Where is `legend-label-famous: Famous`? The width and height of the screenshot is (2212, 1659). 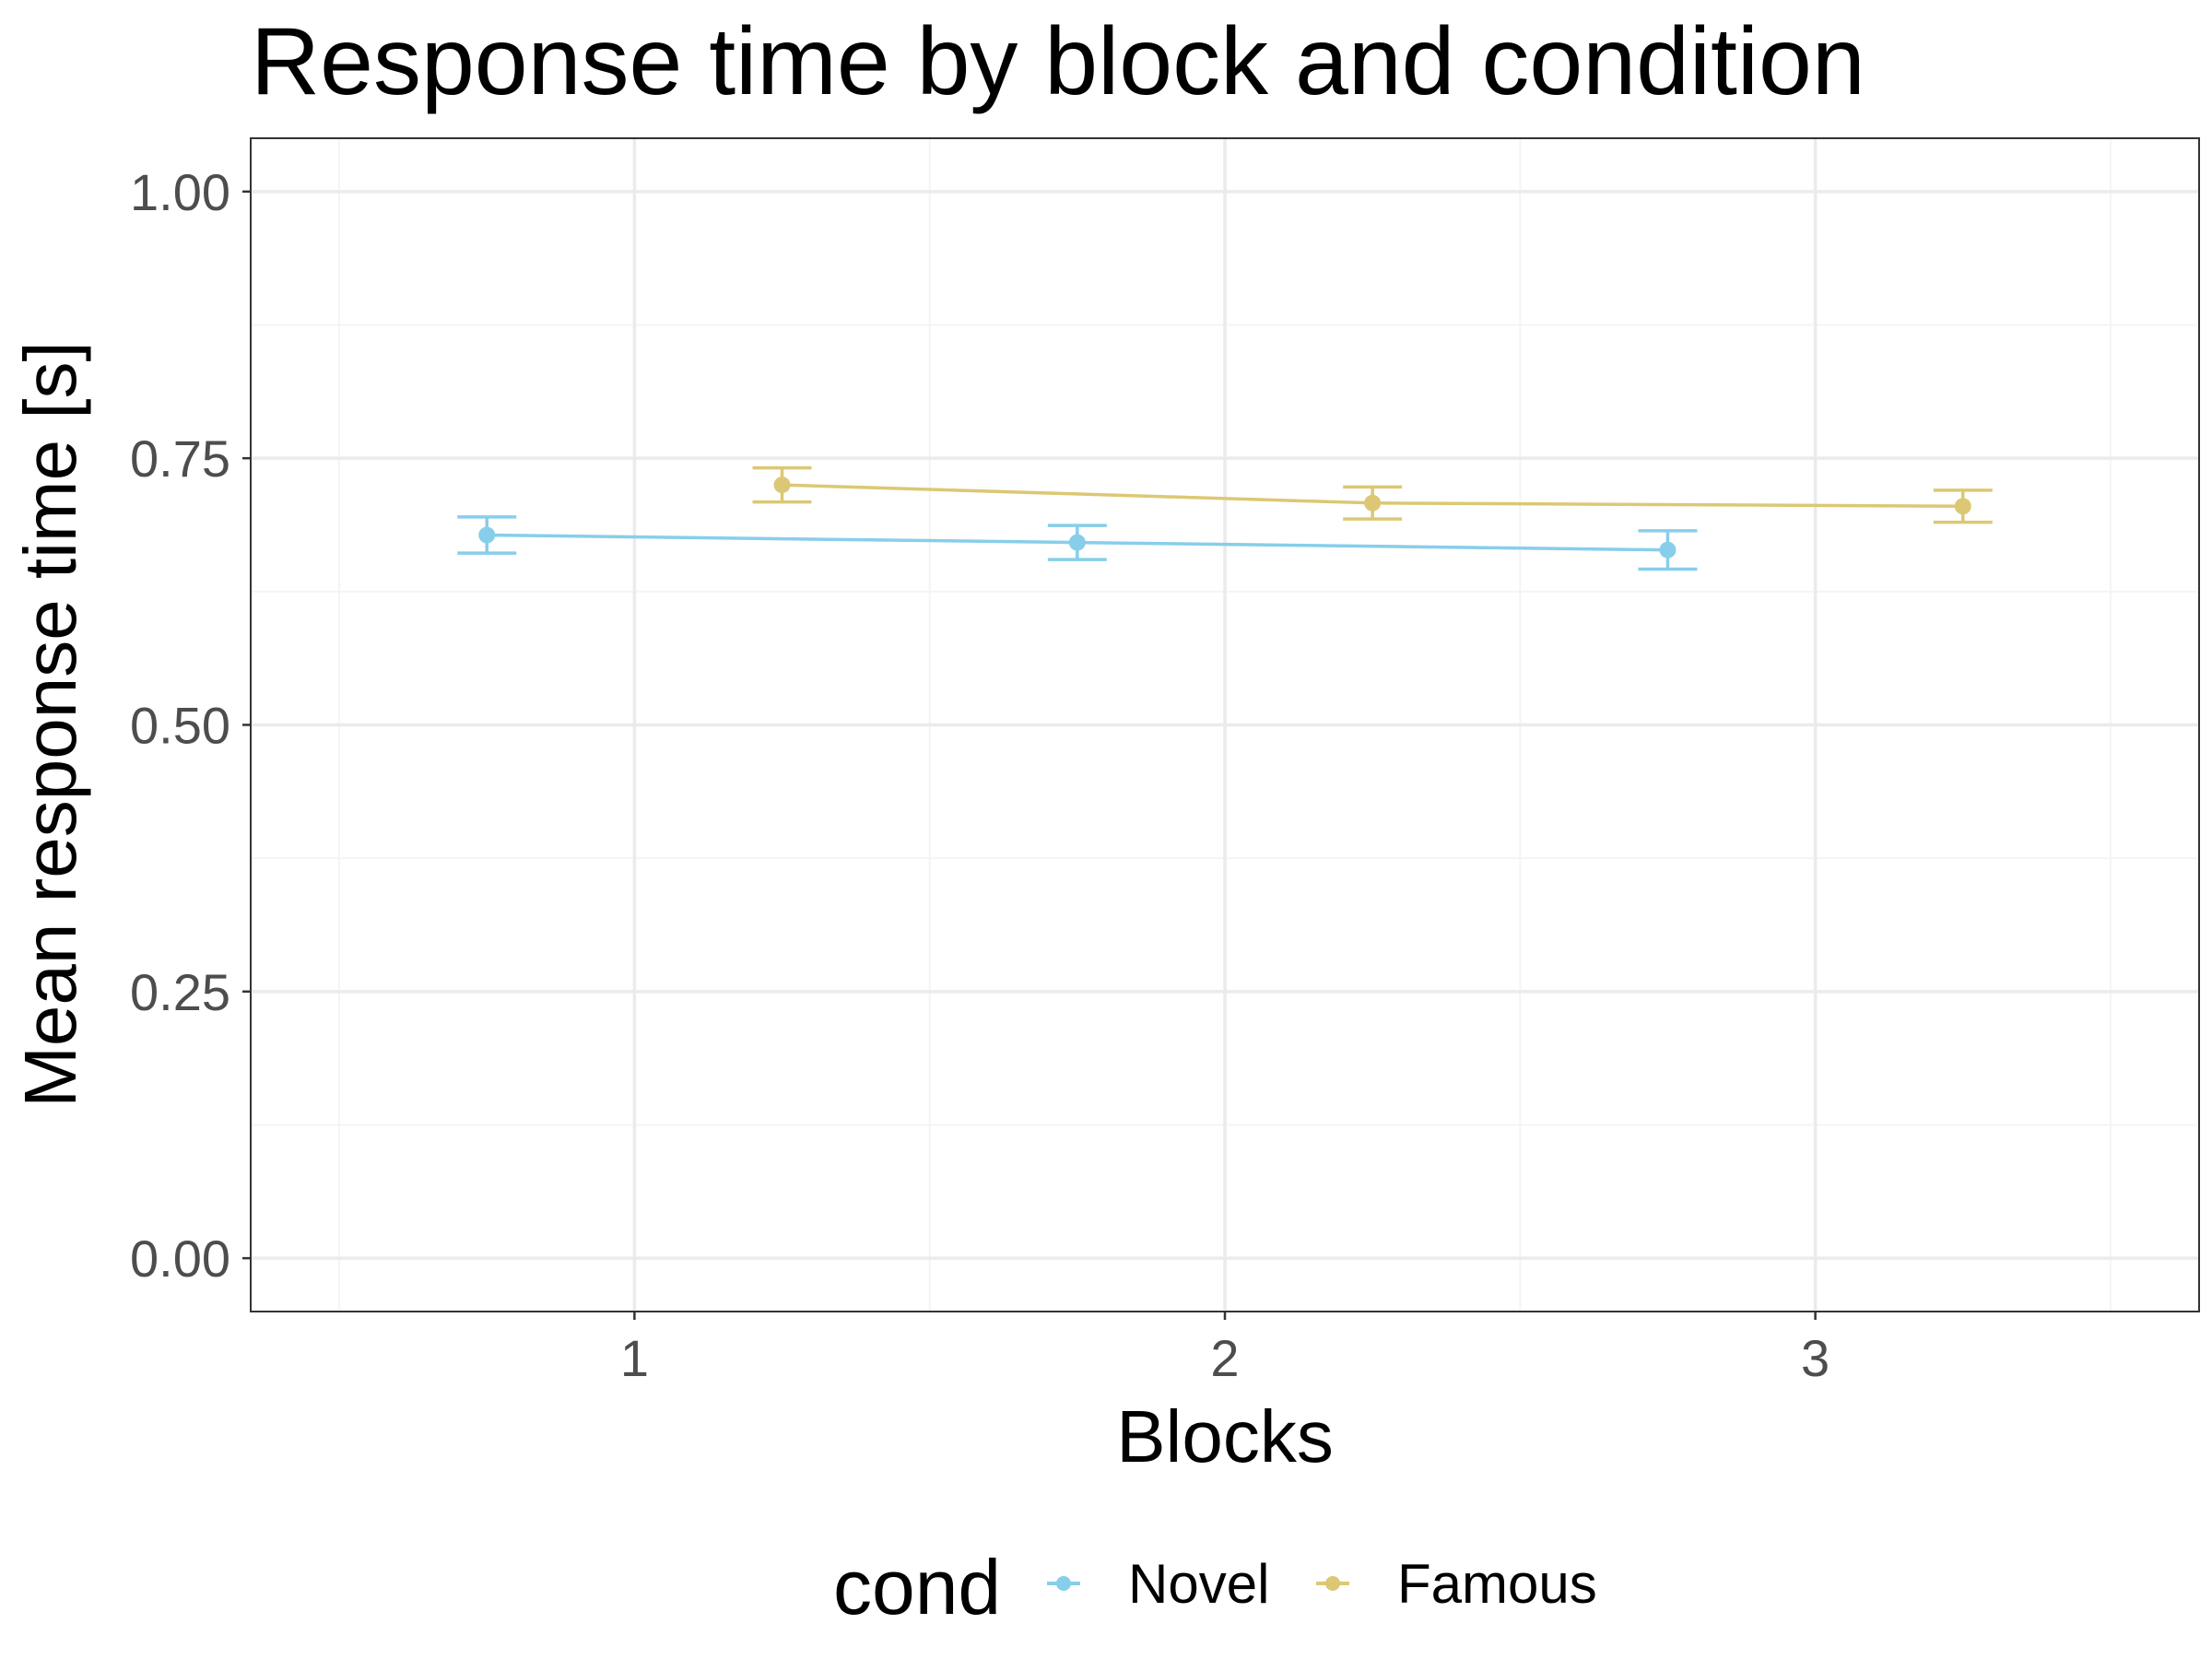 legend-label-famous: Famous is located at coordinates (1497, 1584).